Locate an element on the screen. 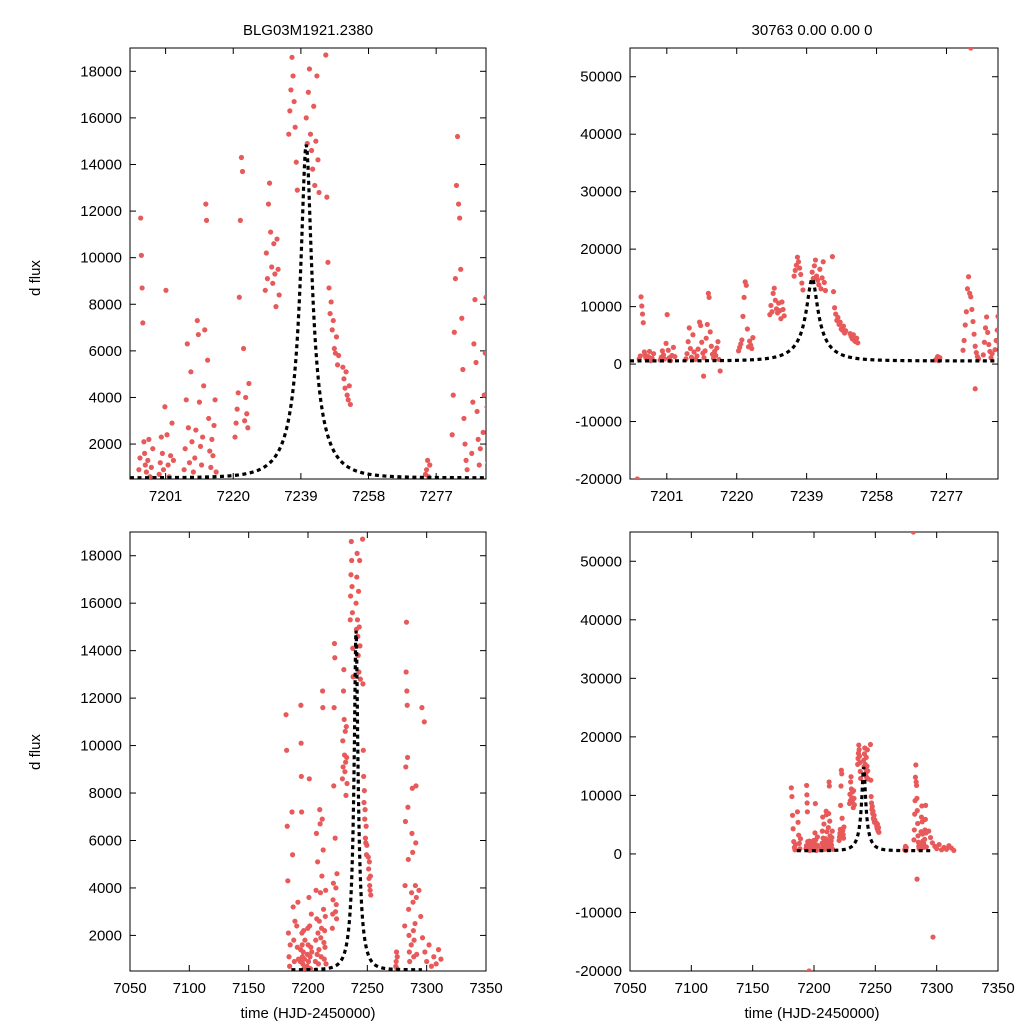  x-tick-label: 7220 is located at coordinates (233, 496).